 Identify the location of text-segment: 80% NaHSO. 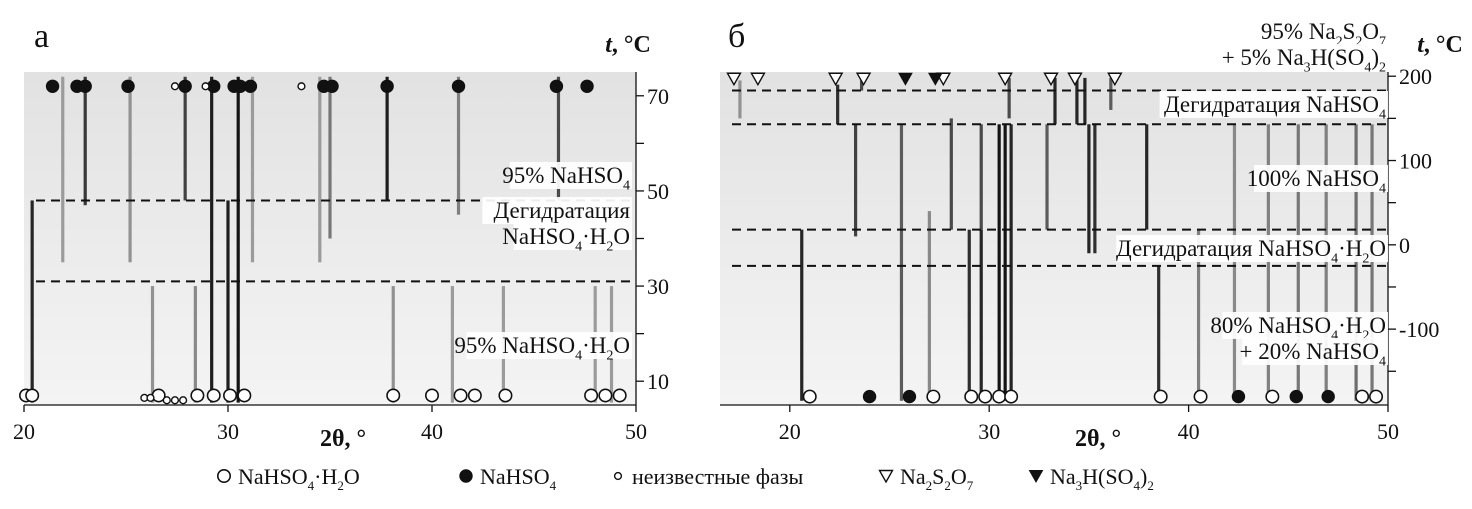
(1270, 325).